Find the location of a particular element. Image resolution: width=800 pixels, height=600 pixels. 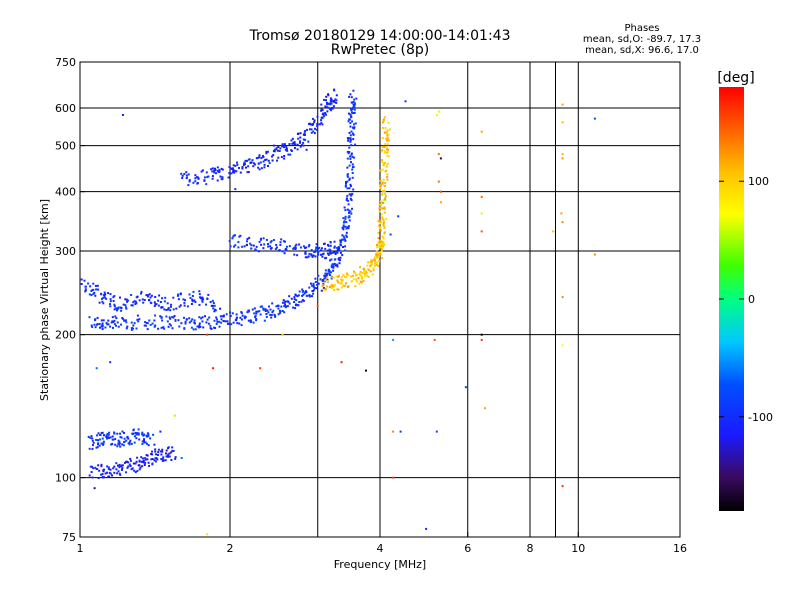

x-tick-label: 16 is located at coordinates (680, 548).